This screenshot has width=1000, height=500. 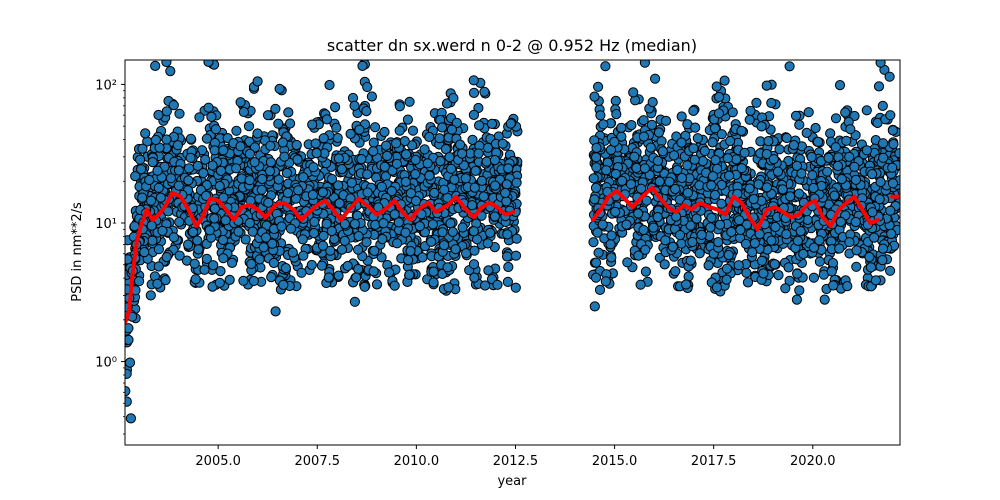 What do you see at coordinates (150, 295) in the screenshot?
I see `scatter-point-outlier` at bounding box center [150, 295].